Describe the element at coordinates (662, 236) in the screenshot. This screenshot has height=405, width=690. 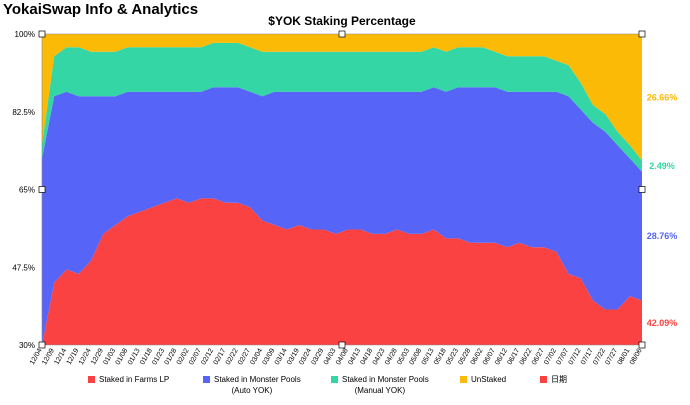
I see `end-label: 28.76%` at that location.